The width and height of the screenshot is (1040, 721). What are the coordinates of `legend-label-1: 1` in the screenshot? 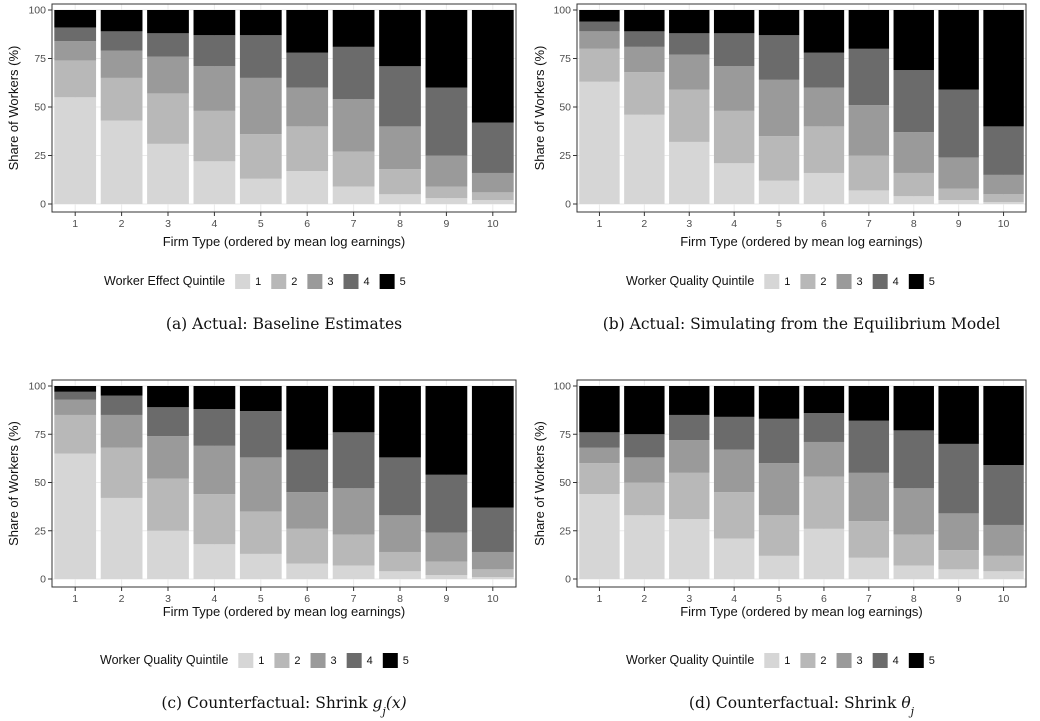 It's located at (261, 661).